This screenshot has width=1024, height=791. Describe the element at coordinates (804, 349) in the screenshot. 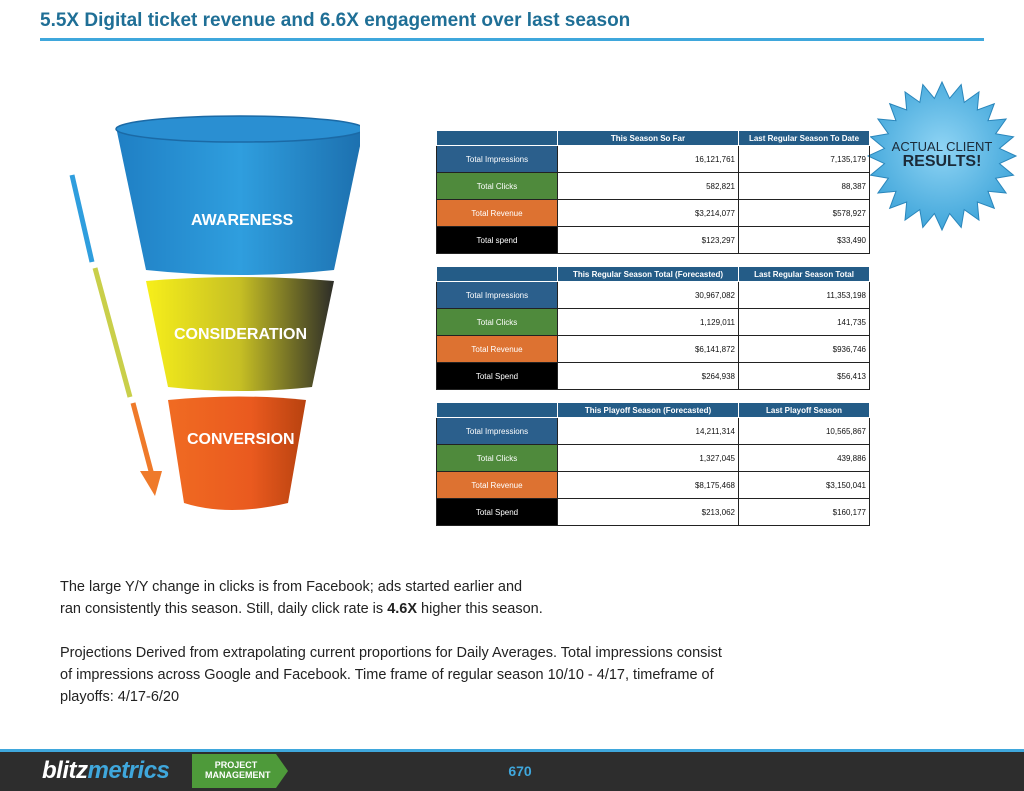

I see `row-value: $936,746` at that location.